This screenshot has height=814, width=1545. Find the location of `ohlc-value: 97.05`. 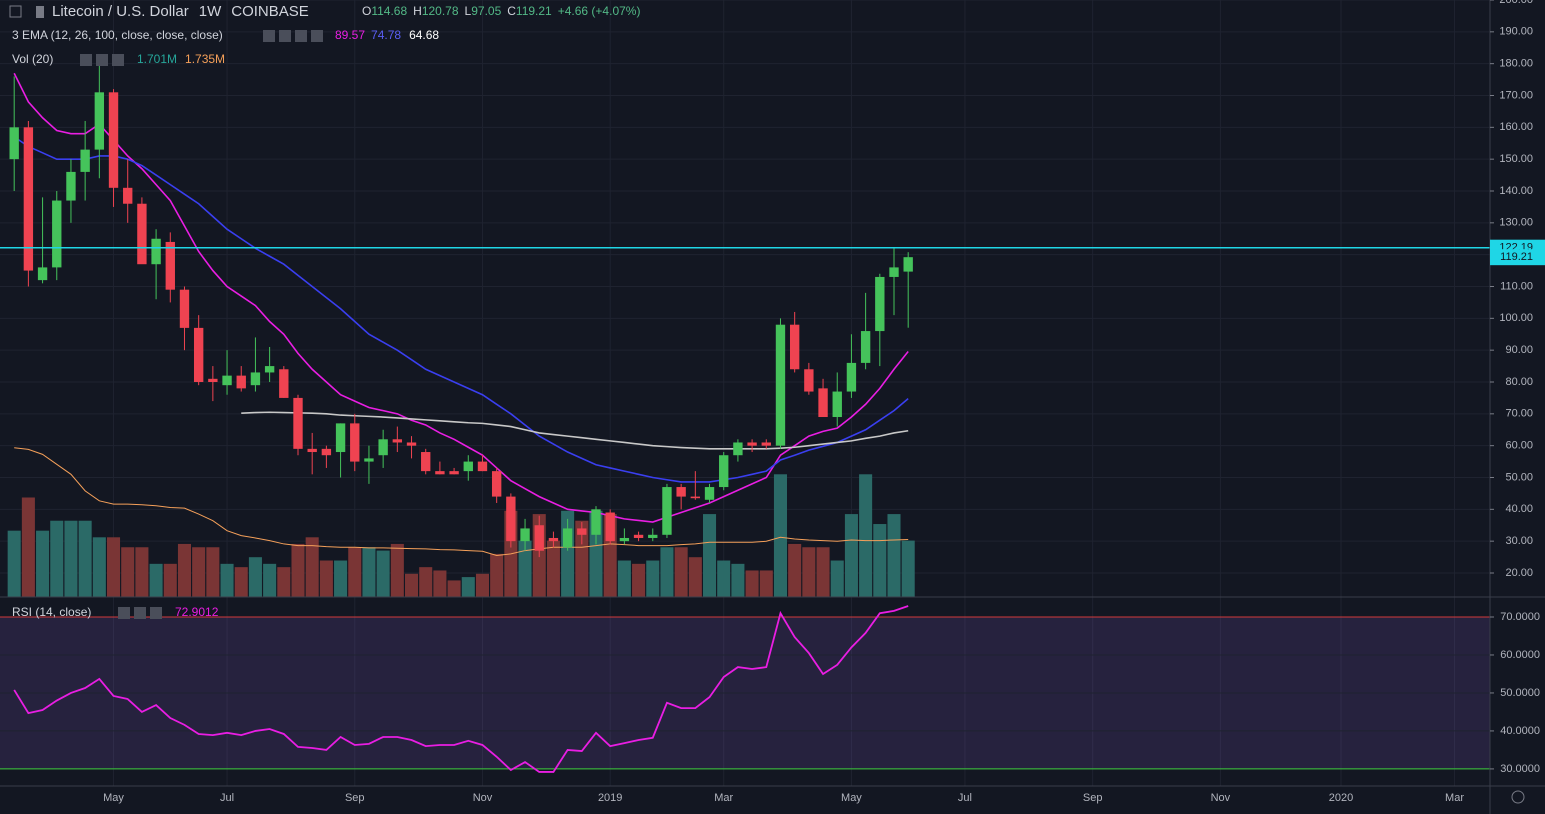

ohlc-value: 97.05 is located at coordinates (486, 11).